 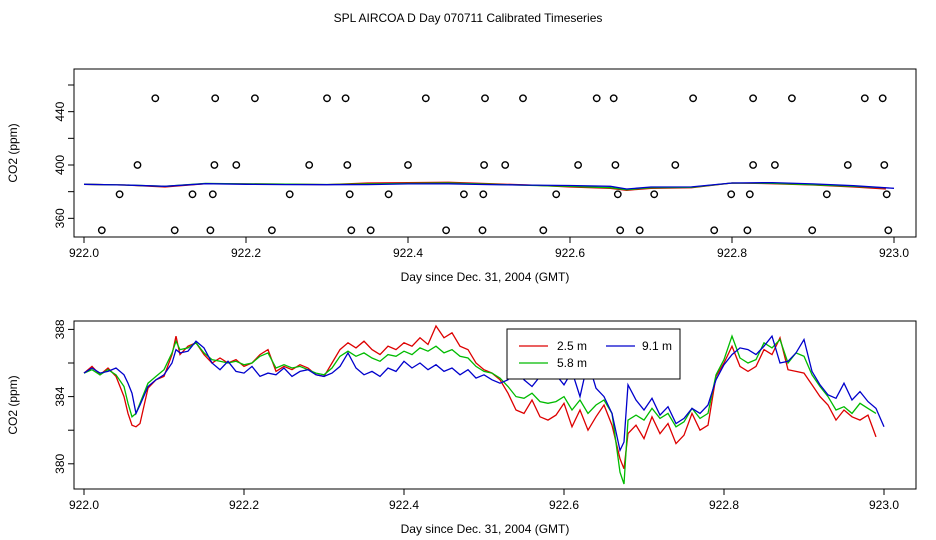 I want to click on y-tick-label: 400, so click(x=60, y=165).